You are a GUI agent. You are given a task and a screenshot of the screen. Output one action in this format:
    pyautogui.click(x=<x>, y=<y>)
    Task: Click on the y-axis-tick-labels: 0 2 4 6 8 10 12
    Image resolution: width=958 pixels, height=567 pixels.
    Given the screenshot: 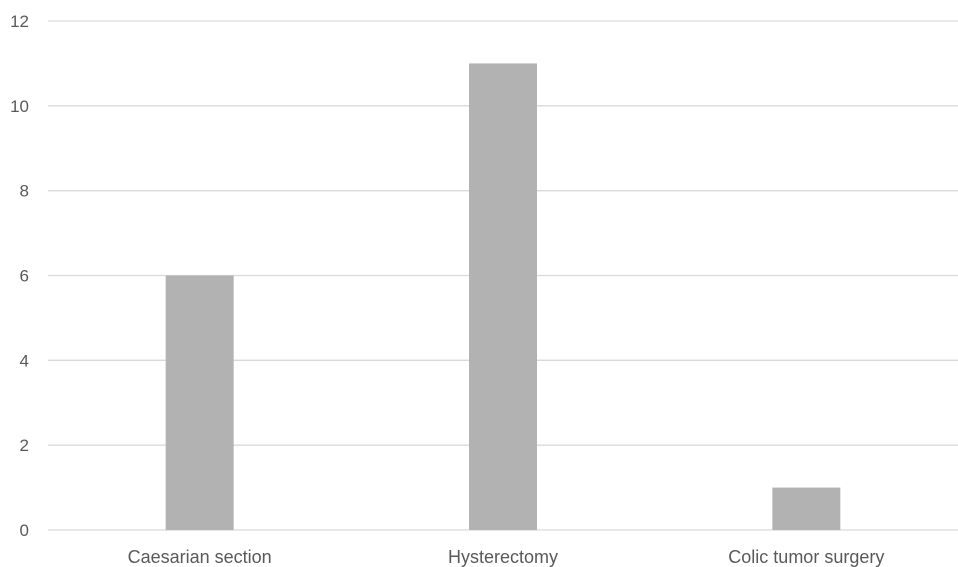 What is the action you would take?
    pyautogui.click(x=19, y=276)
    